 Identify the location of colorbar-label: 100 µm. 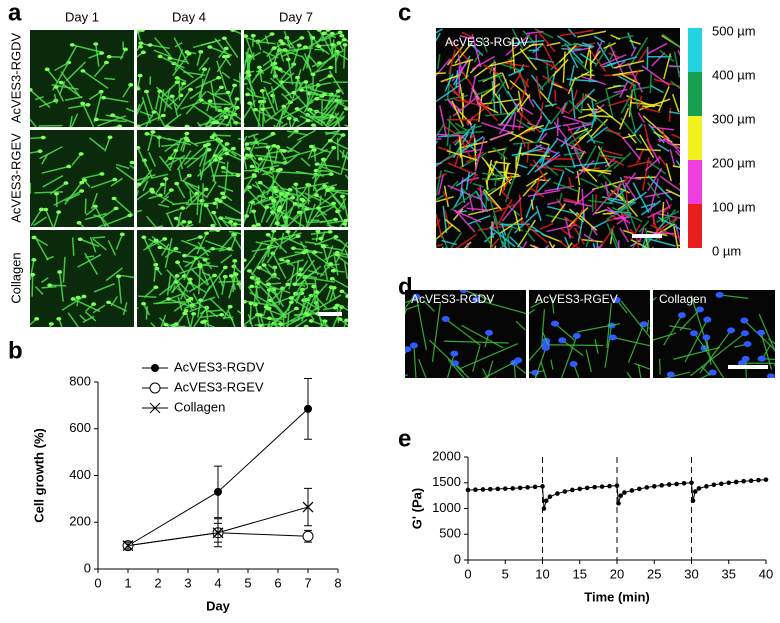
(734, 206).